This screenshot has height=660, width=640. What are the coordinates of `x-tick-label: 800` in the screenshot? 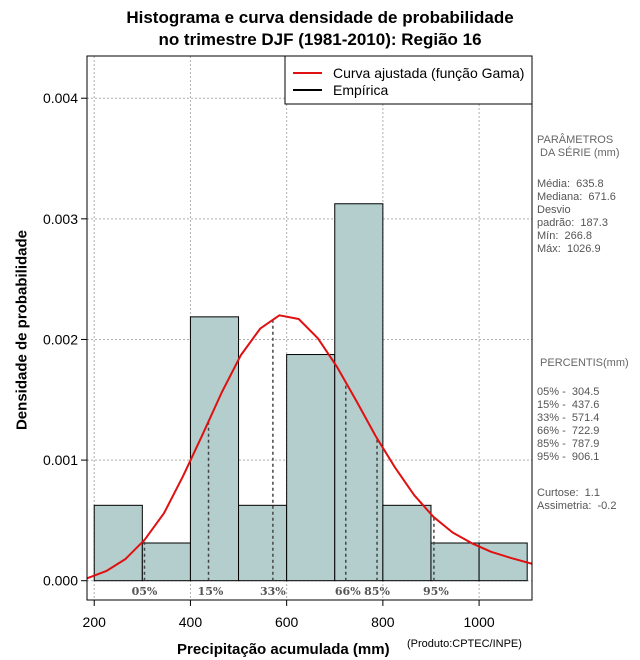 It's located at (383, 622).